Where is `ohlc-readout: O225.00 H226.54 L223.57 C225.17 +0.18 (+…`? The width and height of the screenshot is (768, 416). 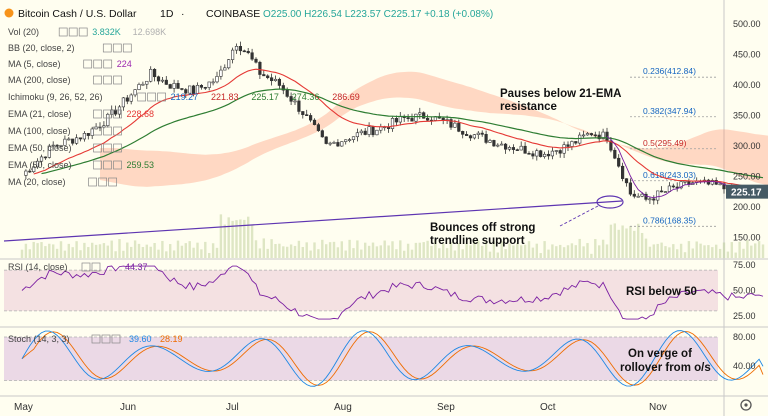
ohlc-readout: O225.00 H226.54 L223.57 C225.17 +0.18 (+… is located at coordinates (378, 14).